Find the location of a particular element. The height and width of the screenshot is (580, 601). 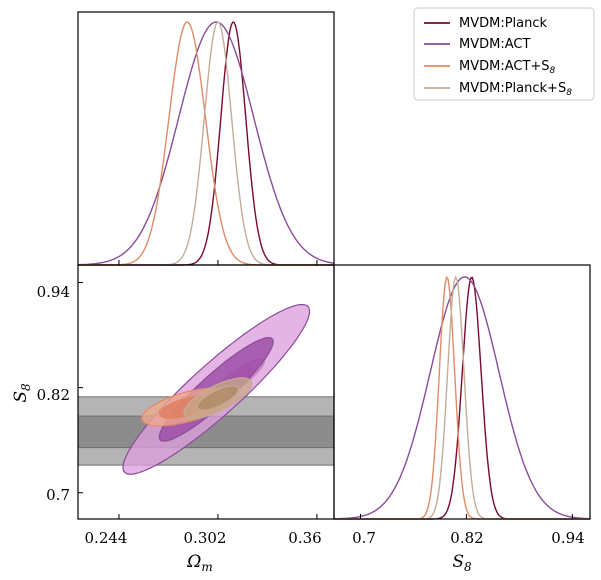

legend-sub-planck-s8: 8 is located at coordinates (569, 93).